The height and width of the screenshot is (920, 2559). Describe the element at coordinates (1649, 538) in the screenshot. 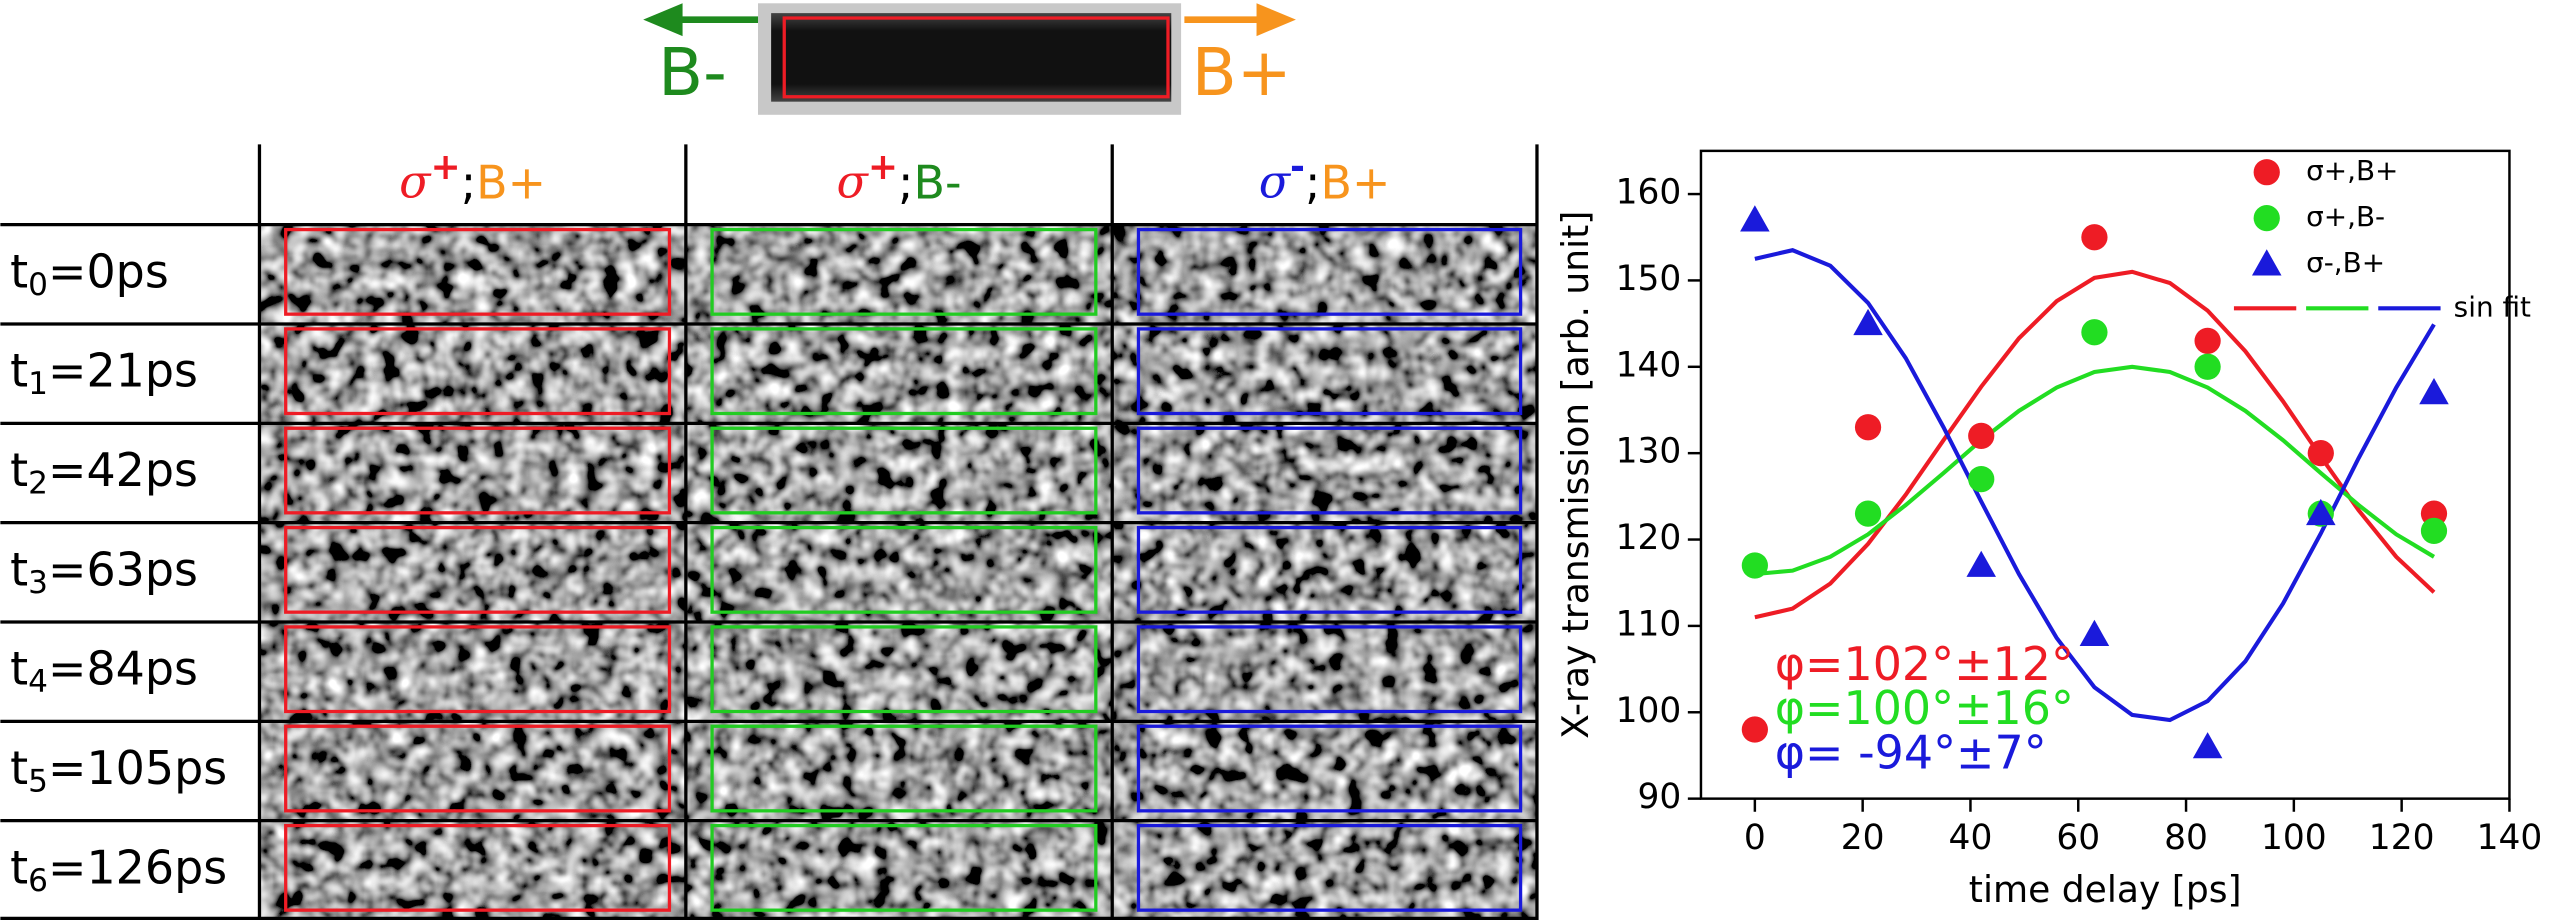

I see `y-tick-label: 120` at that location.